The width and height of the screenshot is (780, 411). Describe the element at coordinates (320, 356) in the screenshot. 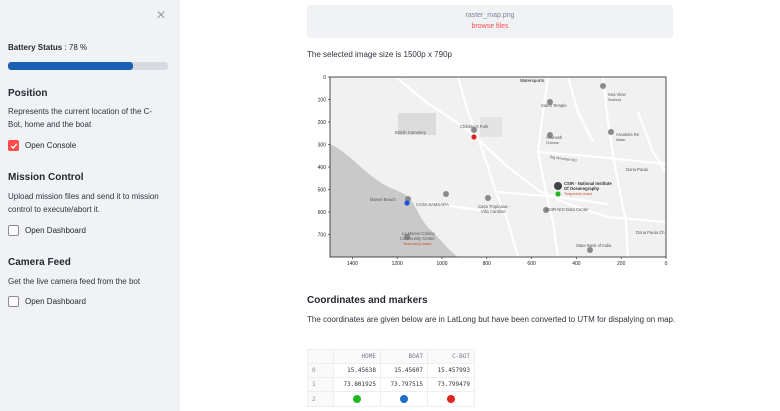

I see `table-index-header` at that location.